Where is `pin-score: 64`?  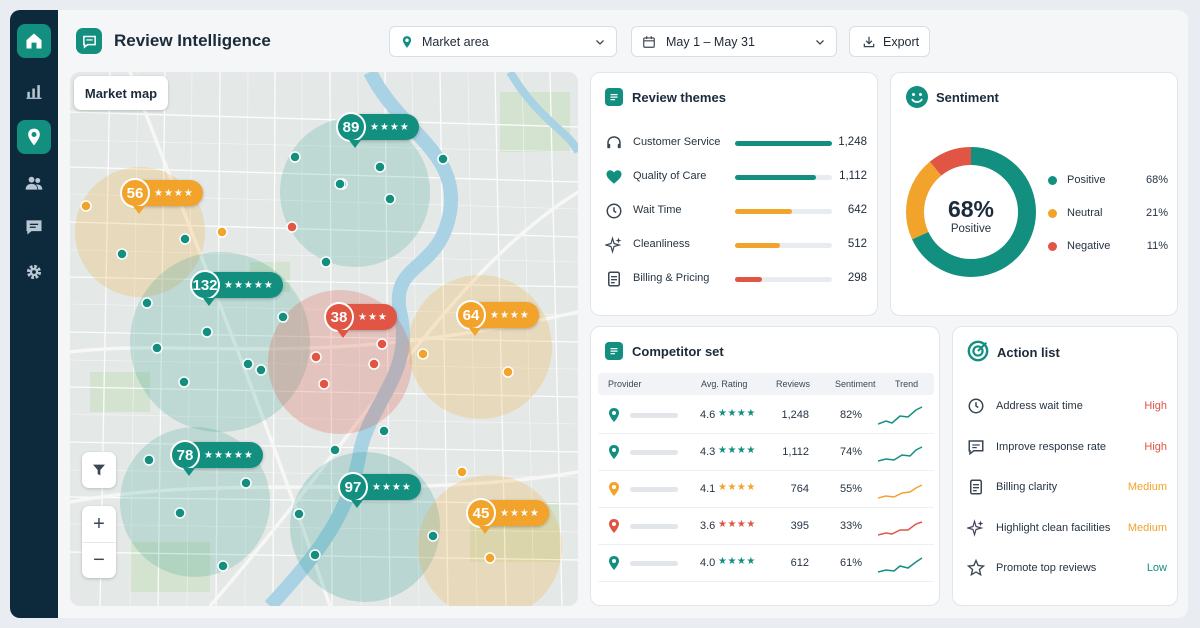
pin-score: 64 is located at coordinates (471, 315).